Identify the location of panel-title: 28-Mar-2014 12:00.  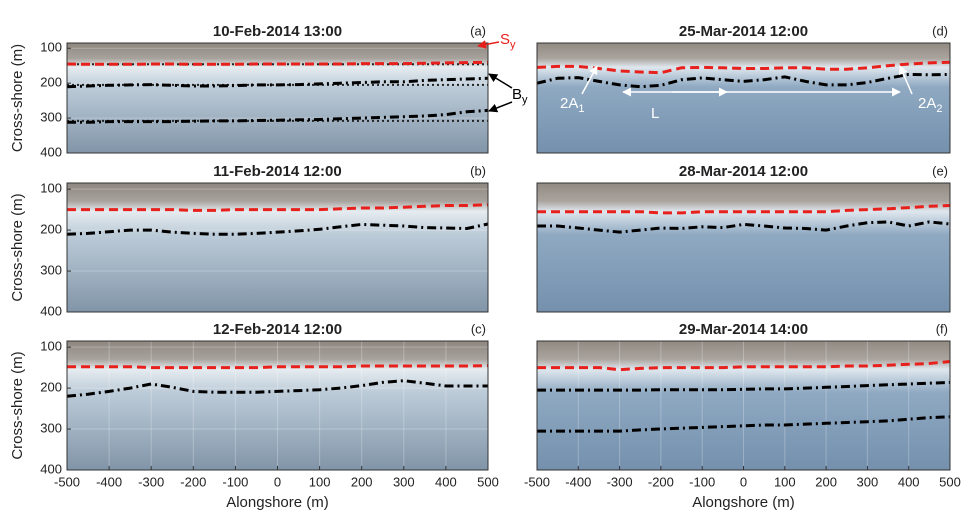
(743, 171).